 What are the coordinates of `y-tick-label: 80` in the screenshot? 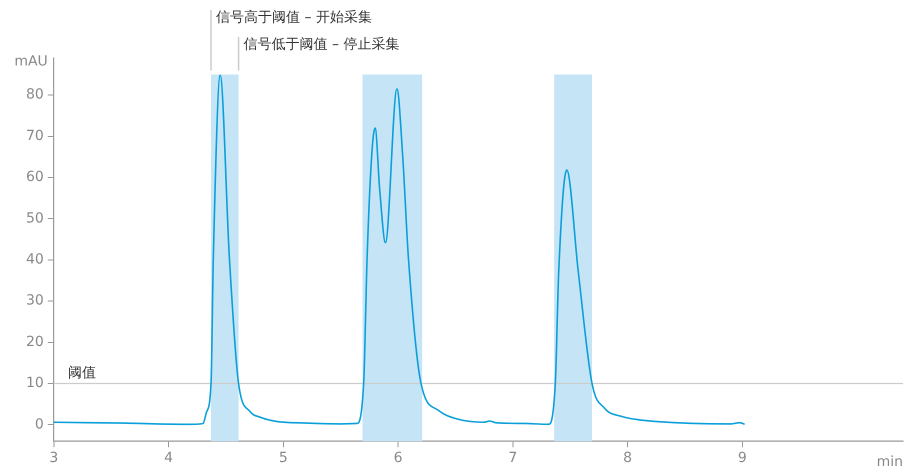 It's located at (35, 94).